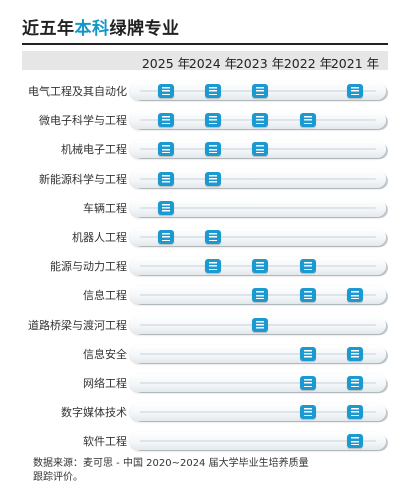  What do you see at coordinates (144, 29) in the screenshot?
I see `title-suffix: 绿牌专业` at bounding box center [144, 29].